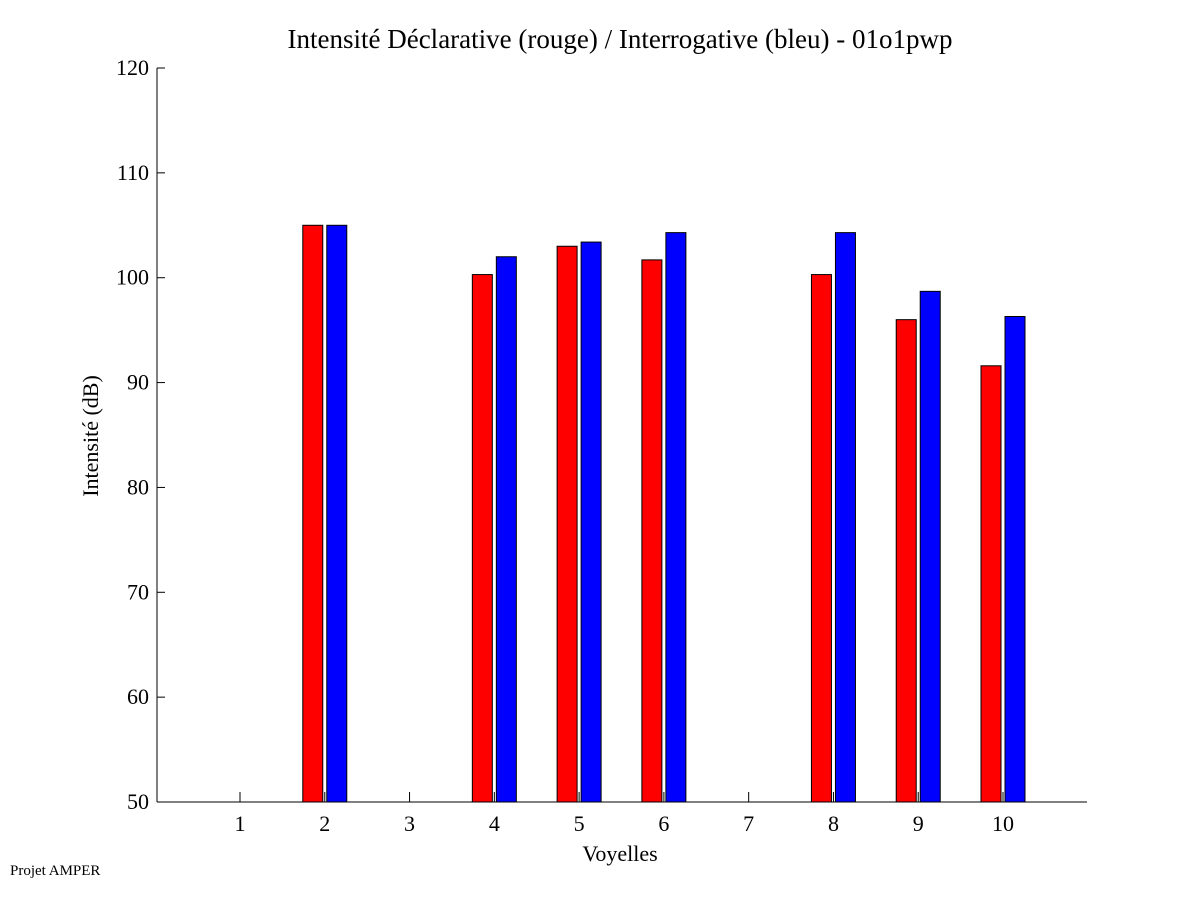 The image size is (1201, 906). I want to click on y-tick-label: 50, so click(138, 801).